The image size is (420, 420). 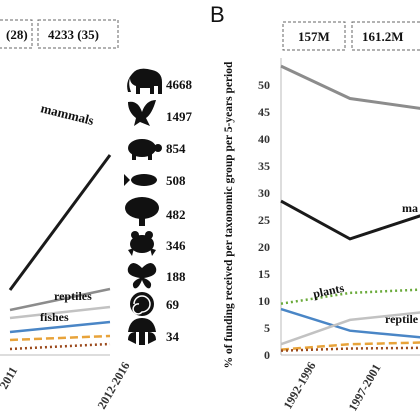 What do you see at coordinates (179, 84) in the screenshot?
I see `species-count: 4668` at bounding box center [179, 84].